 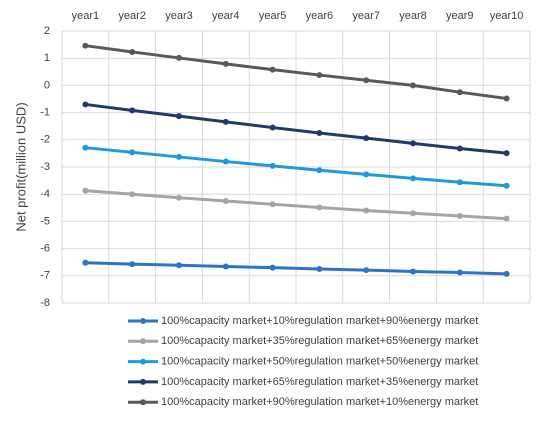 What do you see at coordinates (507, 16) in the screenshot?
I see `x-tick-label: year10` at bounding box center [507, 16].